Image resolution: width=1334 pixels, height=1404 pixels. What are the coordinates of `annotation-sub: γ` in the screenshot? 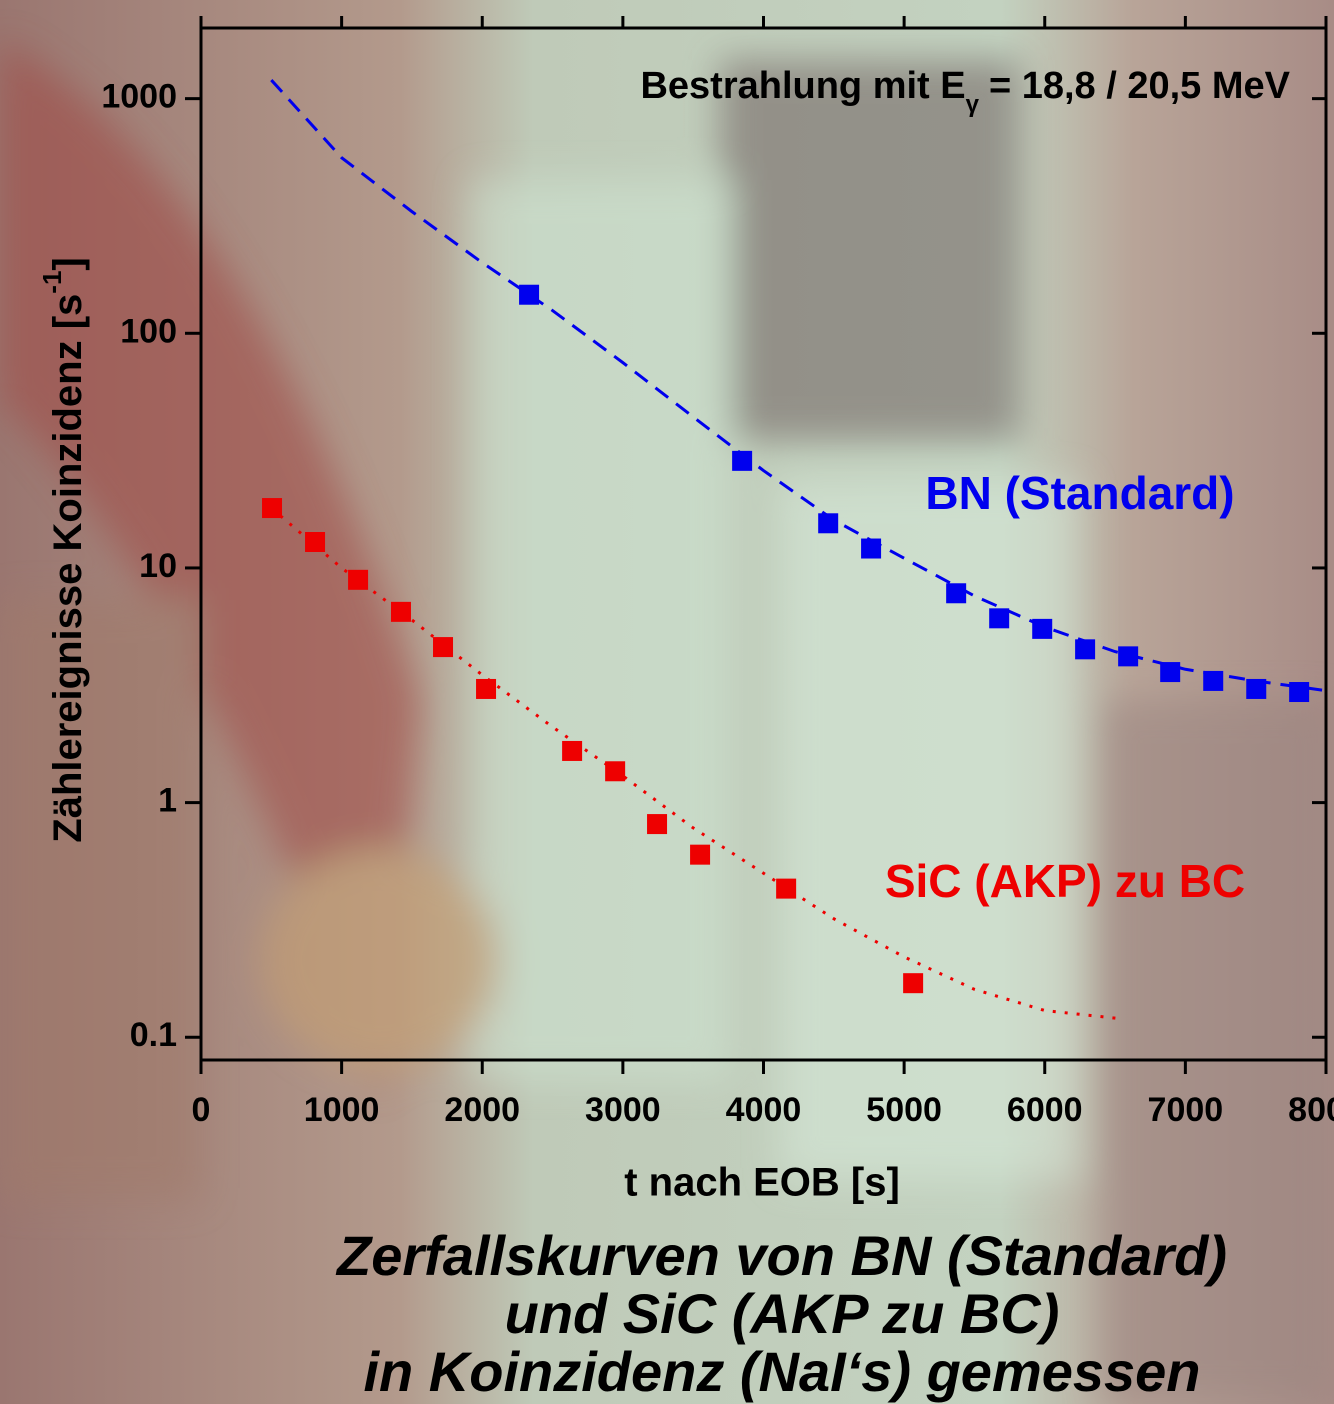 It's located at (973, 104).